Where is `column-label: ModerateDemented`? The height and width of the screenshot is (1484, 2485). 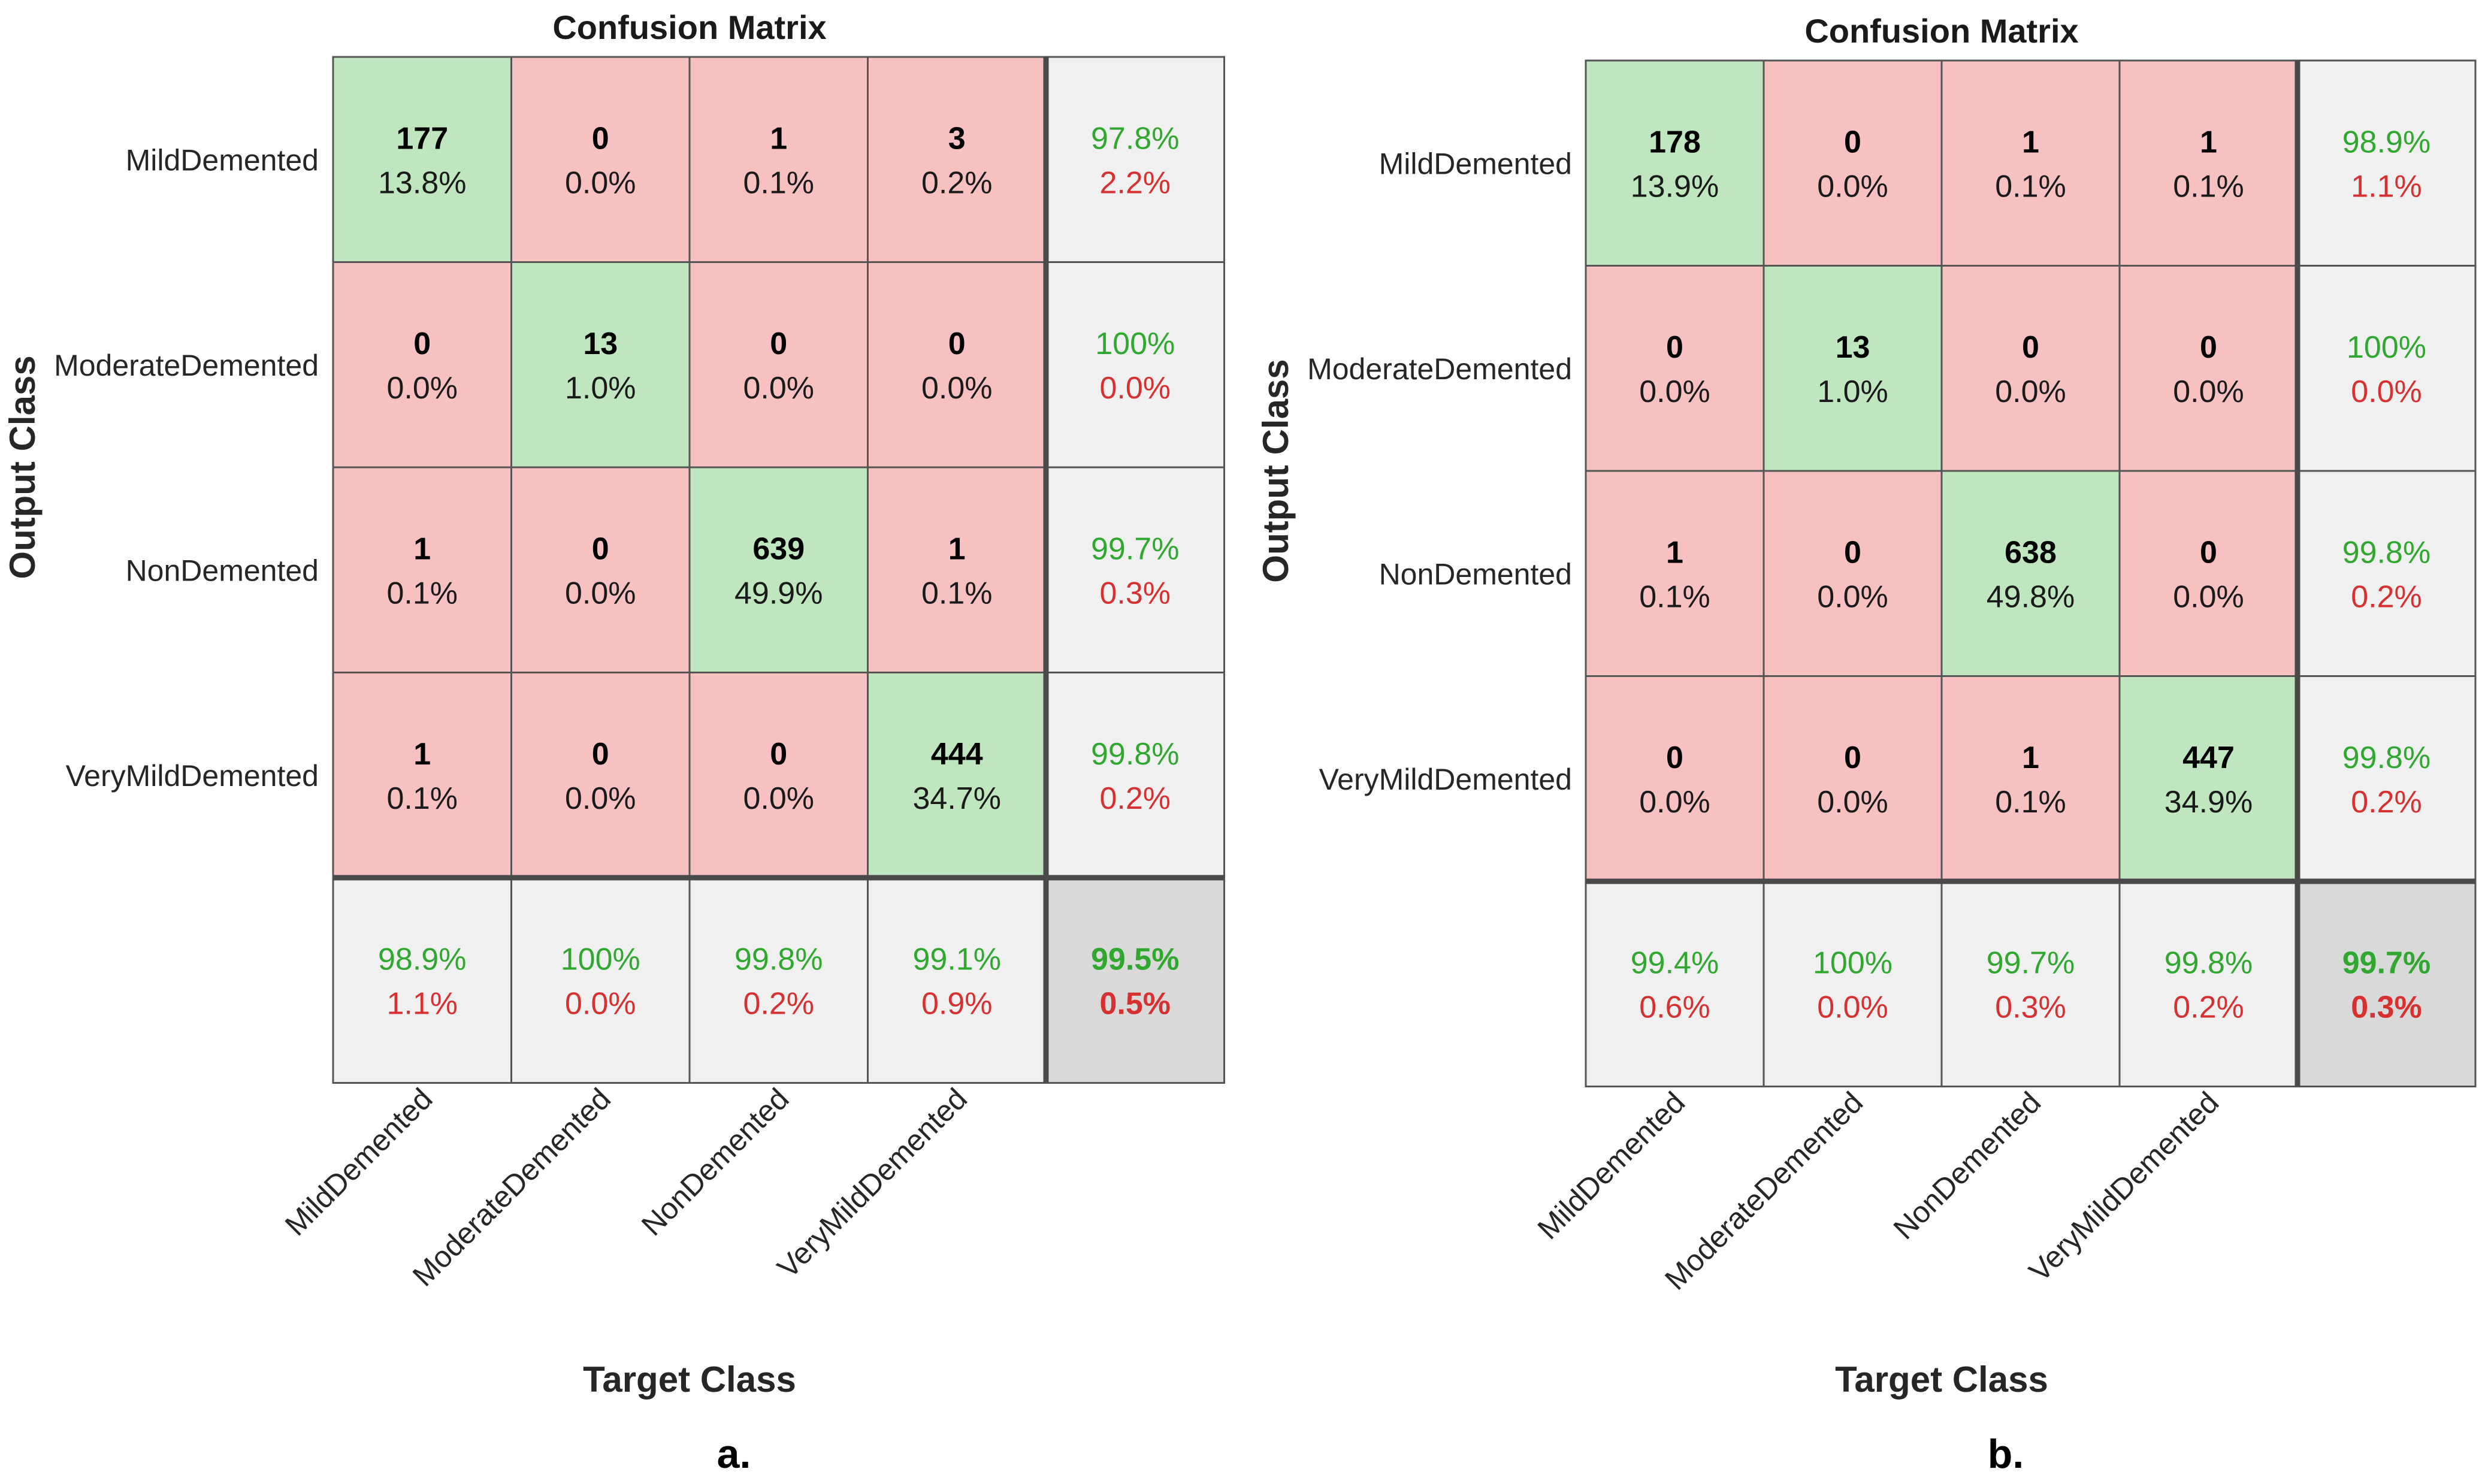 column-label: ModerateDemented is located at coordinates (511, 1187).